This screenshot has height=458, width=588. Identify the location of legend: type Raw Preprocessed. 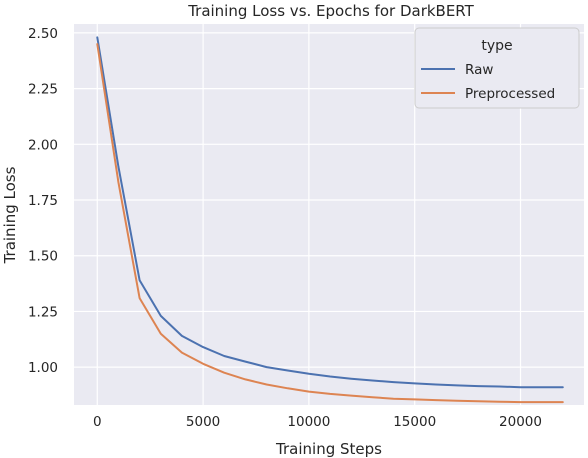
(497, 68).